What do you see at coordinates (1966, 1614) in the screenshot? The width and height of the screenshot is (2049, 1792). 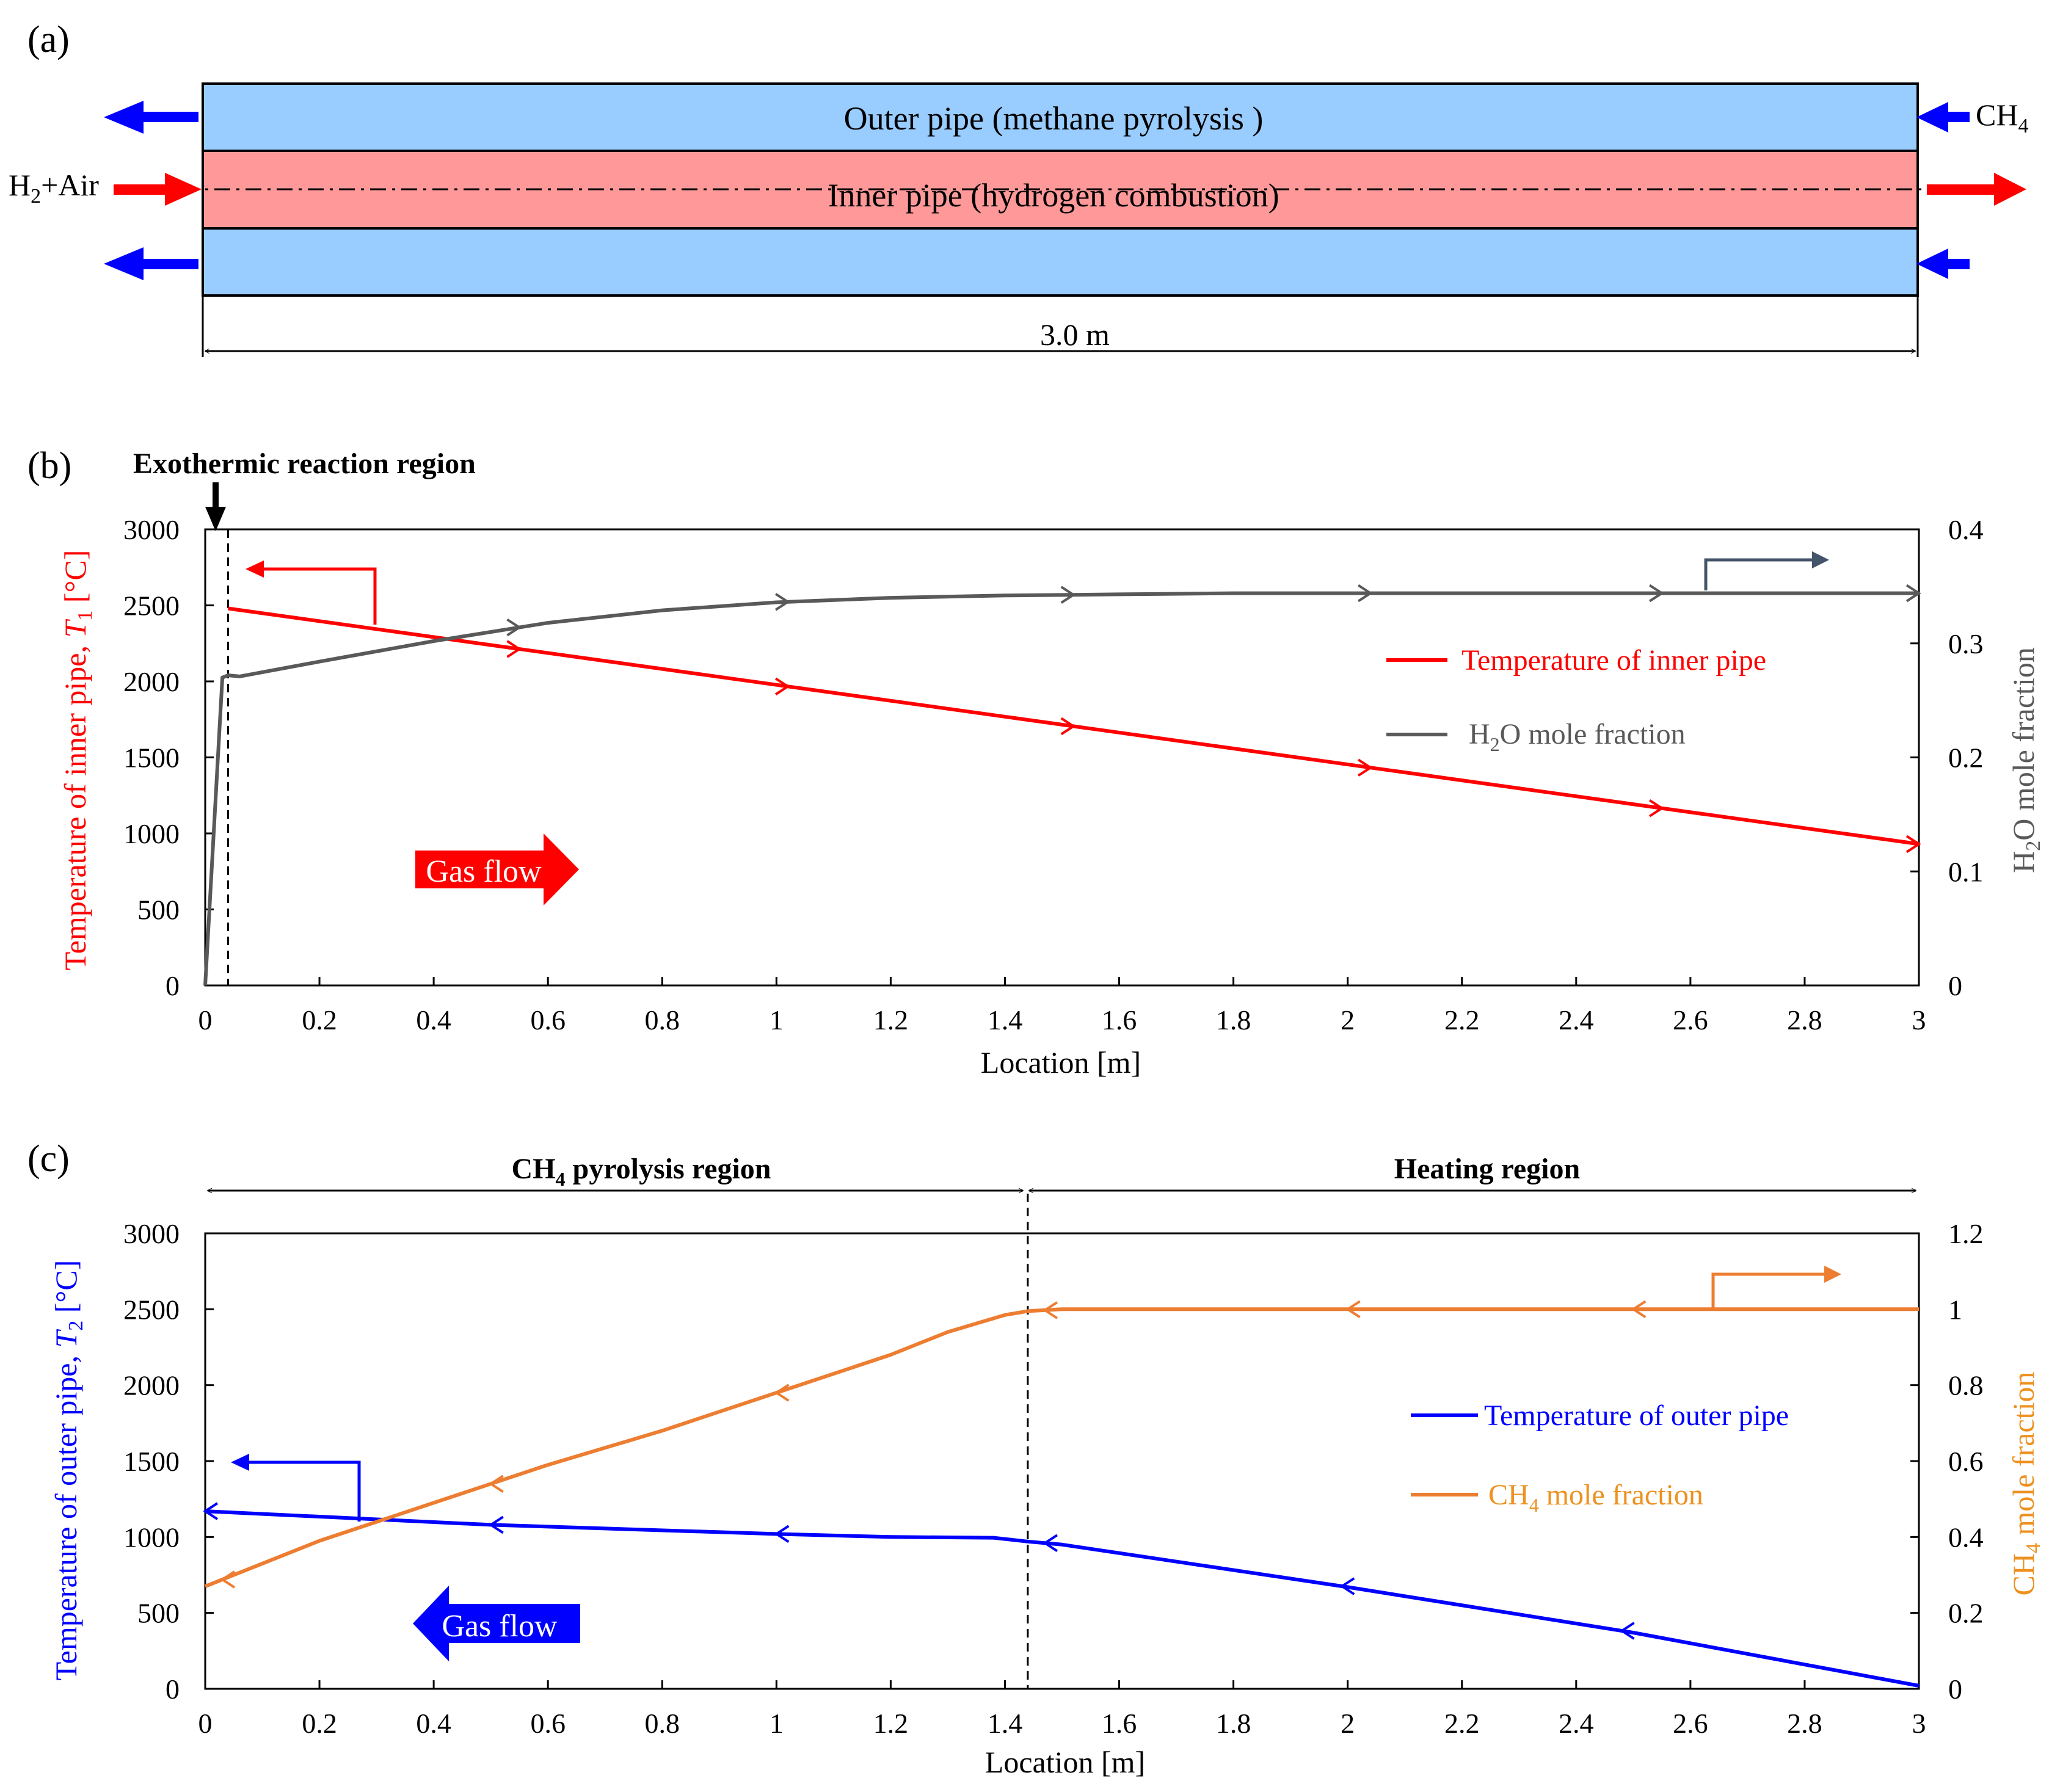 I see `y2-tick-label-c: 0.2` at bounding box center [1966, 1614].